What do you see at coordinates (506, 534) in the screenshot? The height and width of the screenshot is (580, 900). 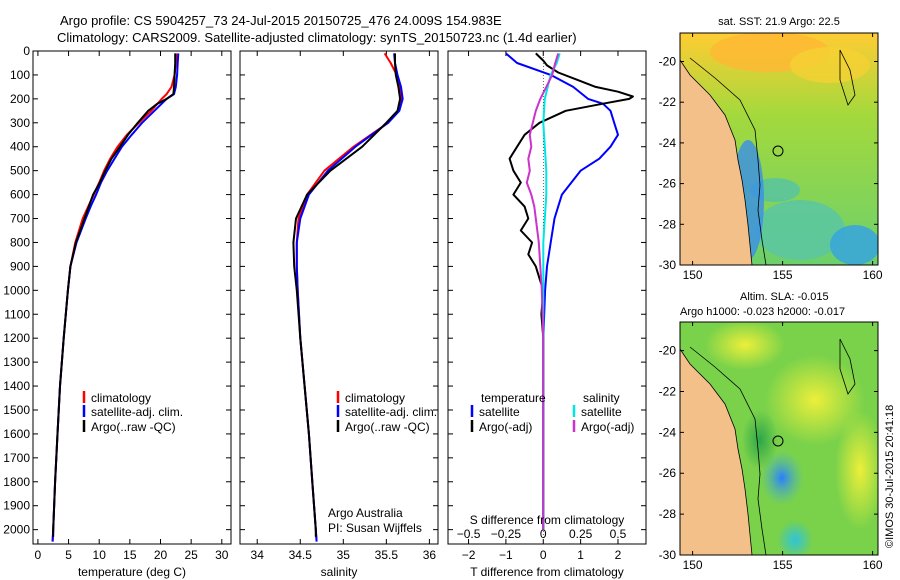 I see `s-difference-xtick-label: −0.25` at bounding box center [506, 534].